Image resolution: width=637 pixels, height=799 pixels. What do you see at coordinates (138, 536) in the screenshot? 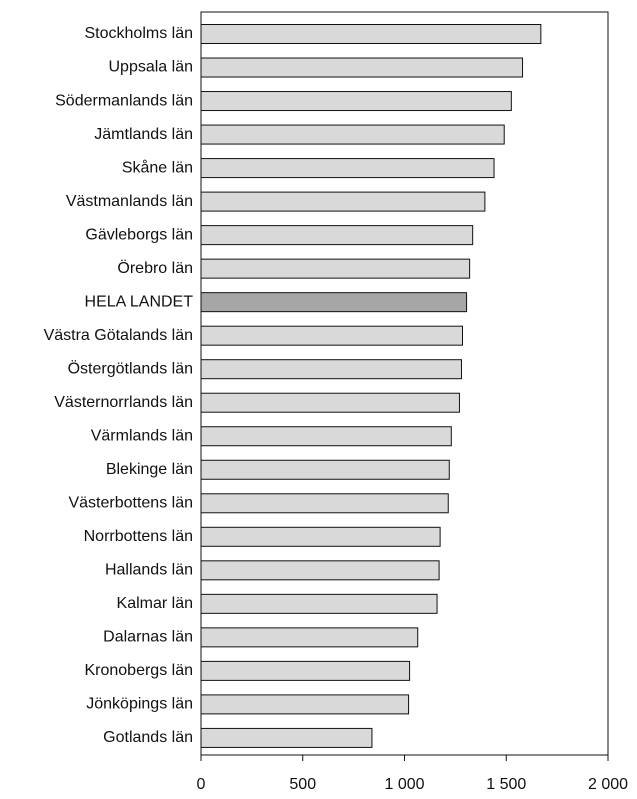
I see `y-tick-label: Norrbottens län` at bounding box center [138, 536].